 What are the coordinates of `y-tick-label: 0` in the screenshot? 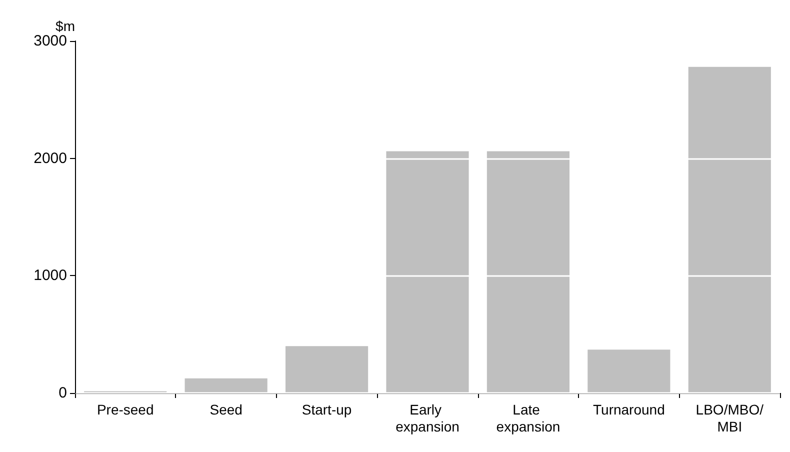 It's located at (62, 393).